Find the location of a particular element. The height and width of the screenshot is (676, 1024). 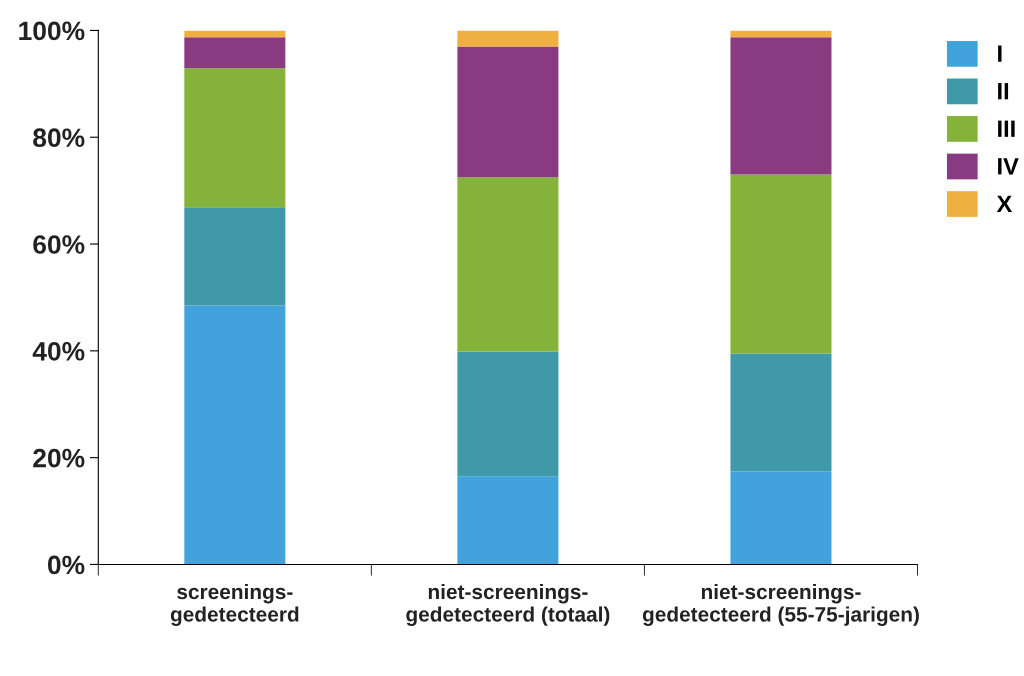

y-tick-label: 40% is located at coordinates (58, 351).